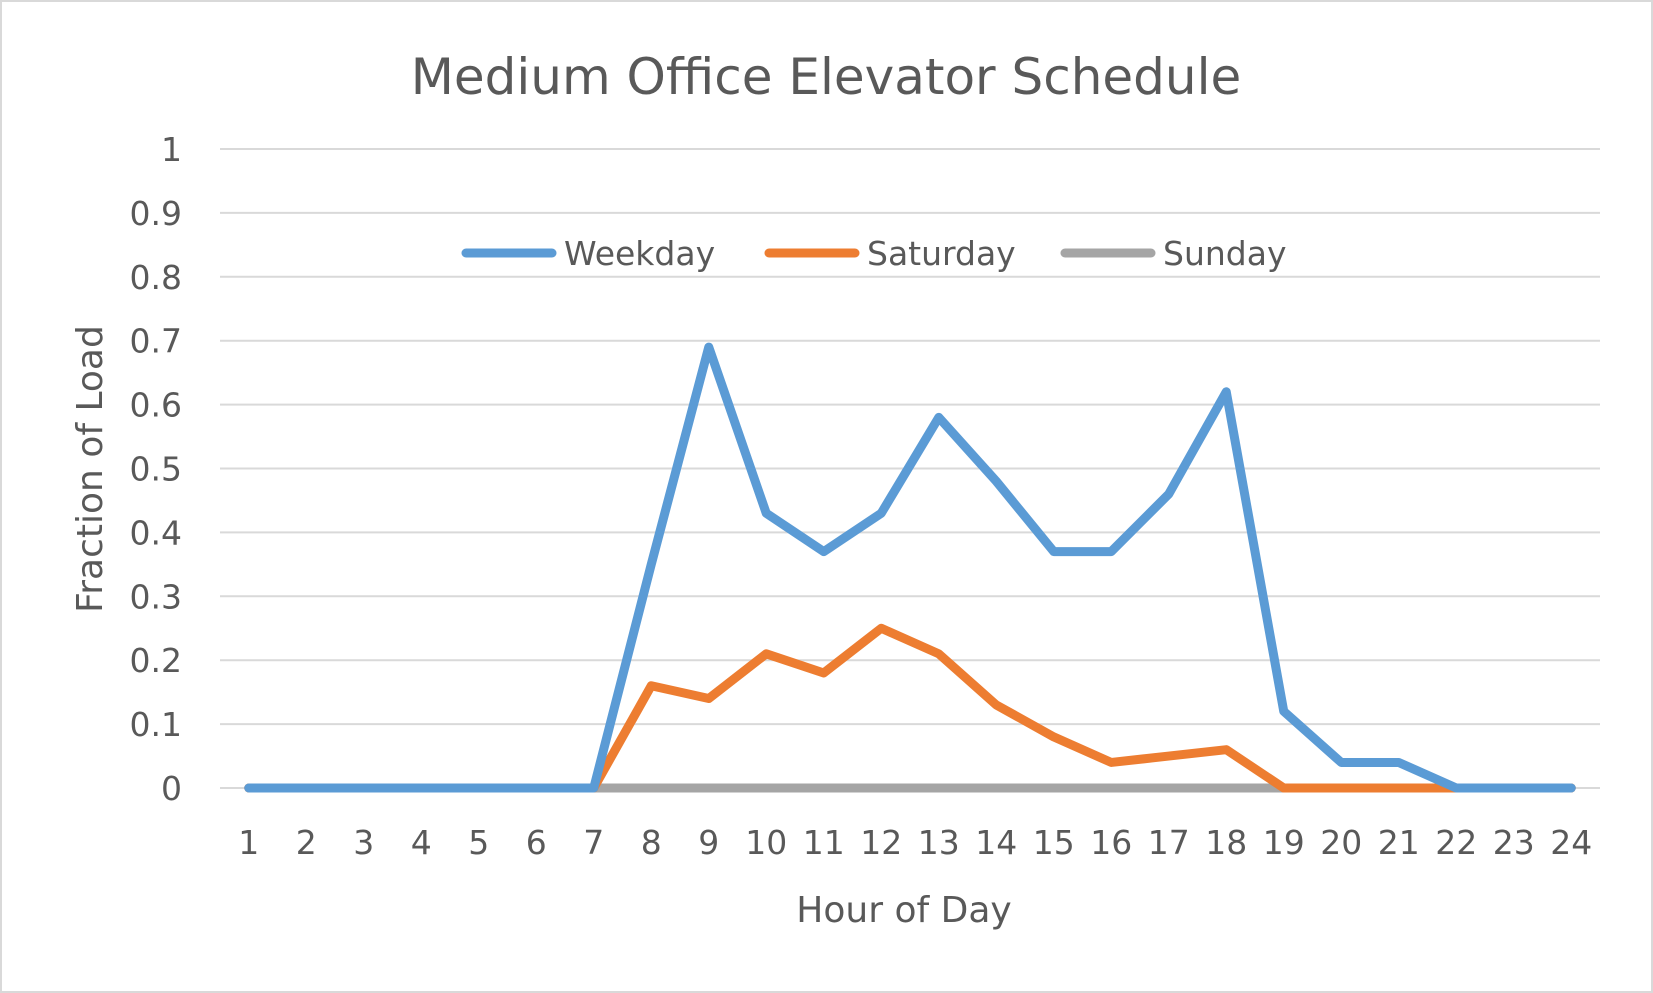 The width and height of the screenshot is (1653, 993). I want to click on y-tick-label: 0.8, so click(156, 277).